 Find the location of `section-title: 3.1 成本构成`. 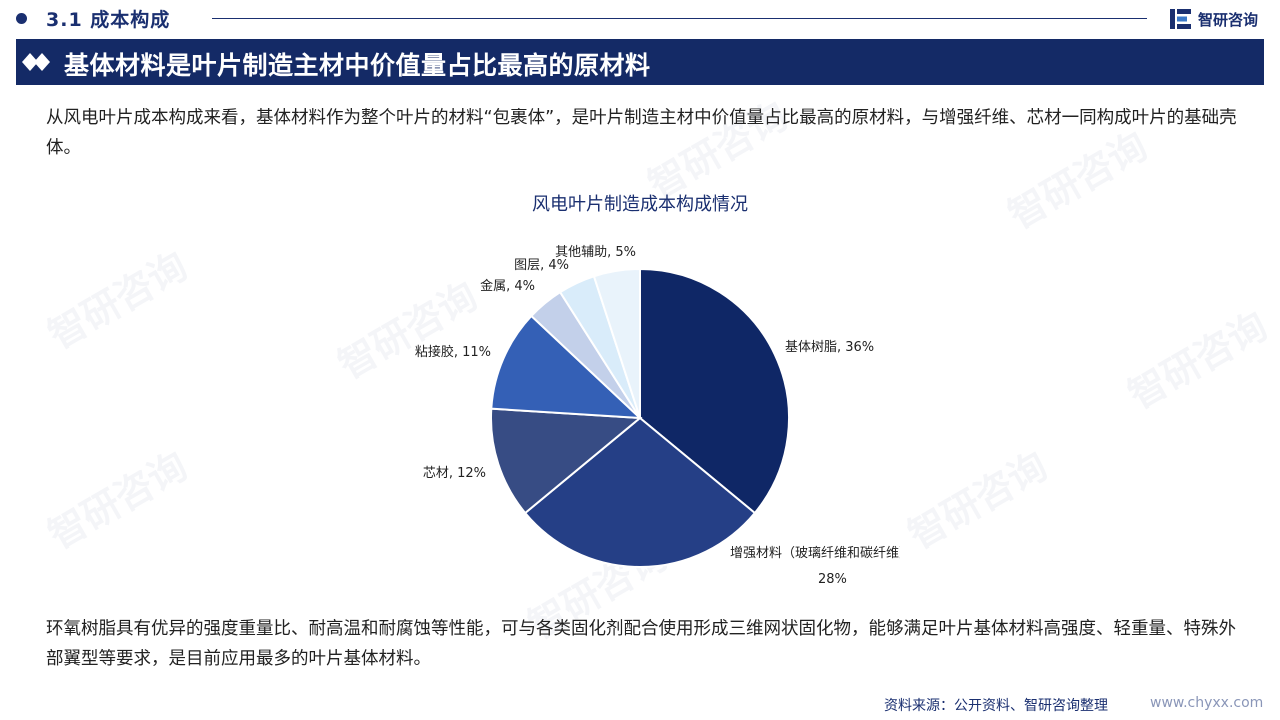

section-title: 3.1 成本构成 is located at coordinates (108, 20).